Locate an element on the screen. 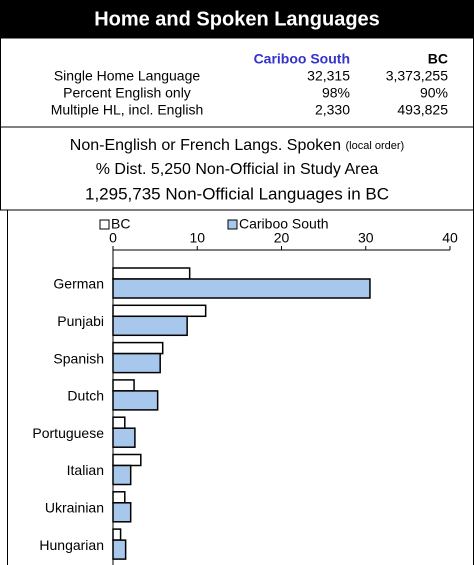 This screenshot has width=474, height=565. x-tick-label: 40 is located at coordinates (450, 238).